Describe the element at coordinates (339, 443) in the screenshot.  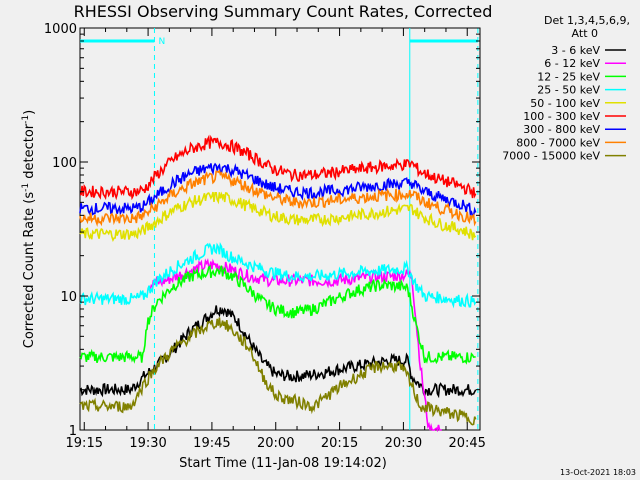
I see `x-tick-label-4: 20:15` at that location.